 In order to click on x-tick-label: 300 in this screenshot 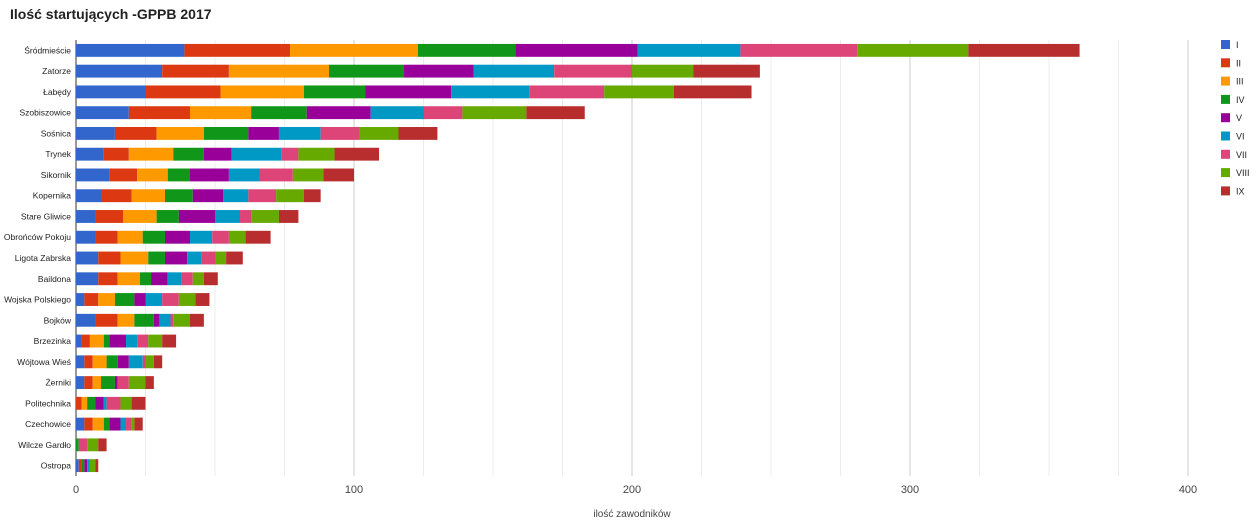, I will do `click(910, 490)`.